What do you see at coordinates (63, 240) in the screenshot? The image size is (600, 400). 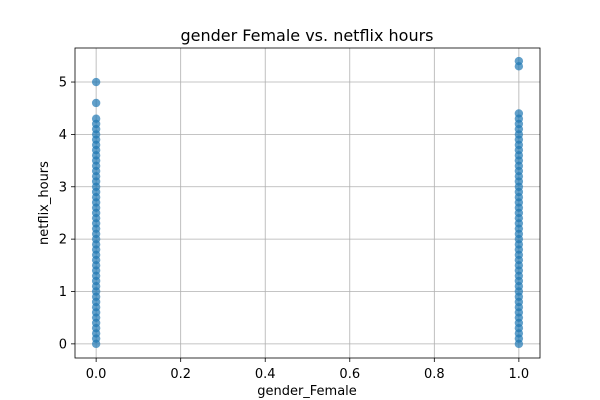 I see `y-tick-label: 2` at bounding box center [63, 240].